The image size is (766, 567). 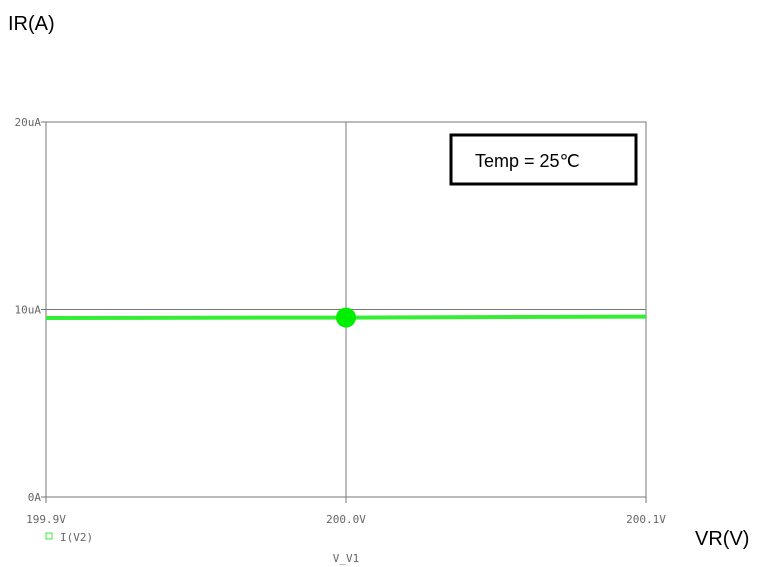 I want to click on legend: I(V2), so click(x=69, y=537).